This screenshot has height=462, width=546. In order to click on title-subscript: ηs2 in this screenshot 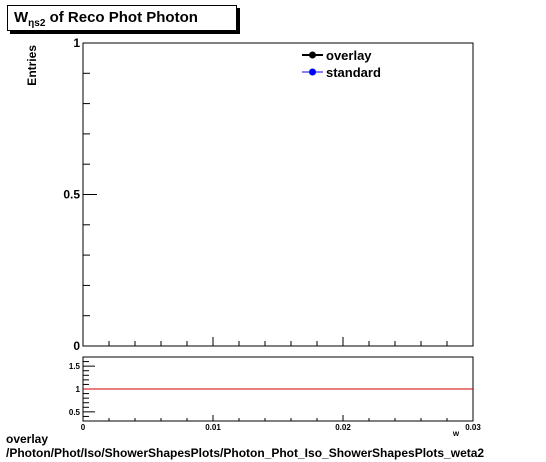, I will do `click(37, 23)`.